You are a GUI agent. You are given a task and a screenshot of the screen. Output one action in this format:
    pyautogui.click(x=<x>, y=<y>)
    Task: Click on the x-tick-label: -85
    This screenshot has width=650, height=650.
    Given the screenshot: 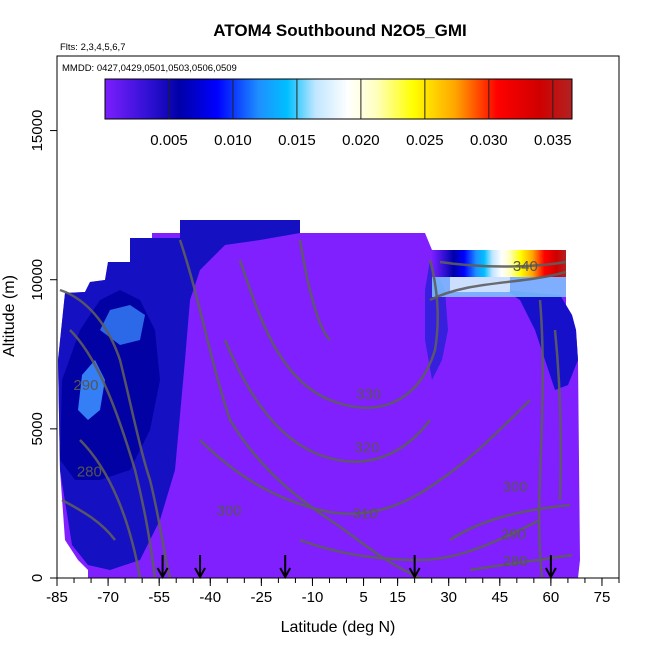 What is the action you would take?
    pyautogui.click(x=57, y=597)
    